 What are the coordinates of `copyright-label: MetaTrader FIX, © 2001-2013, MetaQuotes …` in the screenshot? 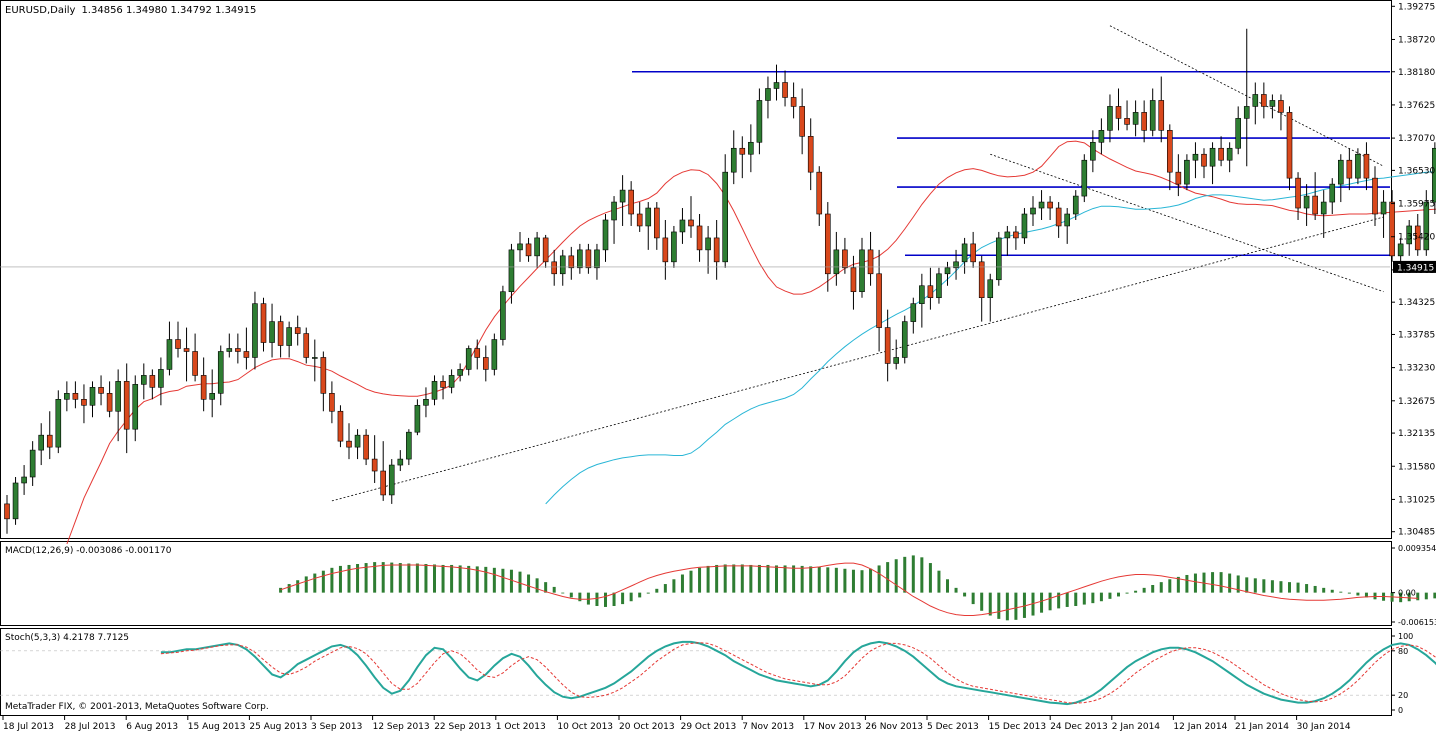 It's located at (137, 707).